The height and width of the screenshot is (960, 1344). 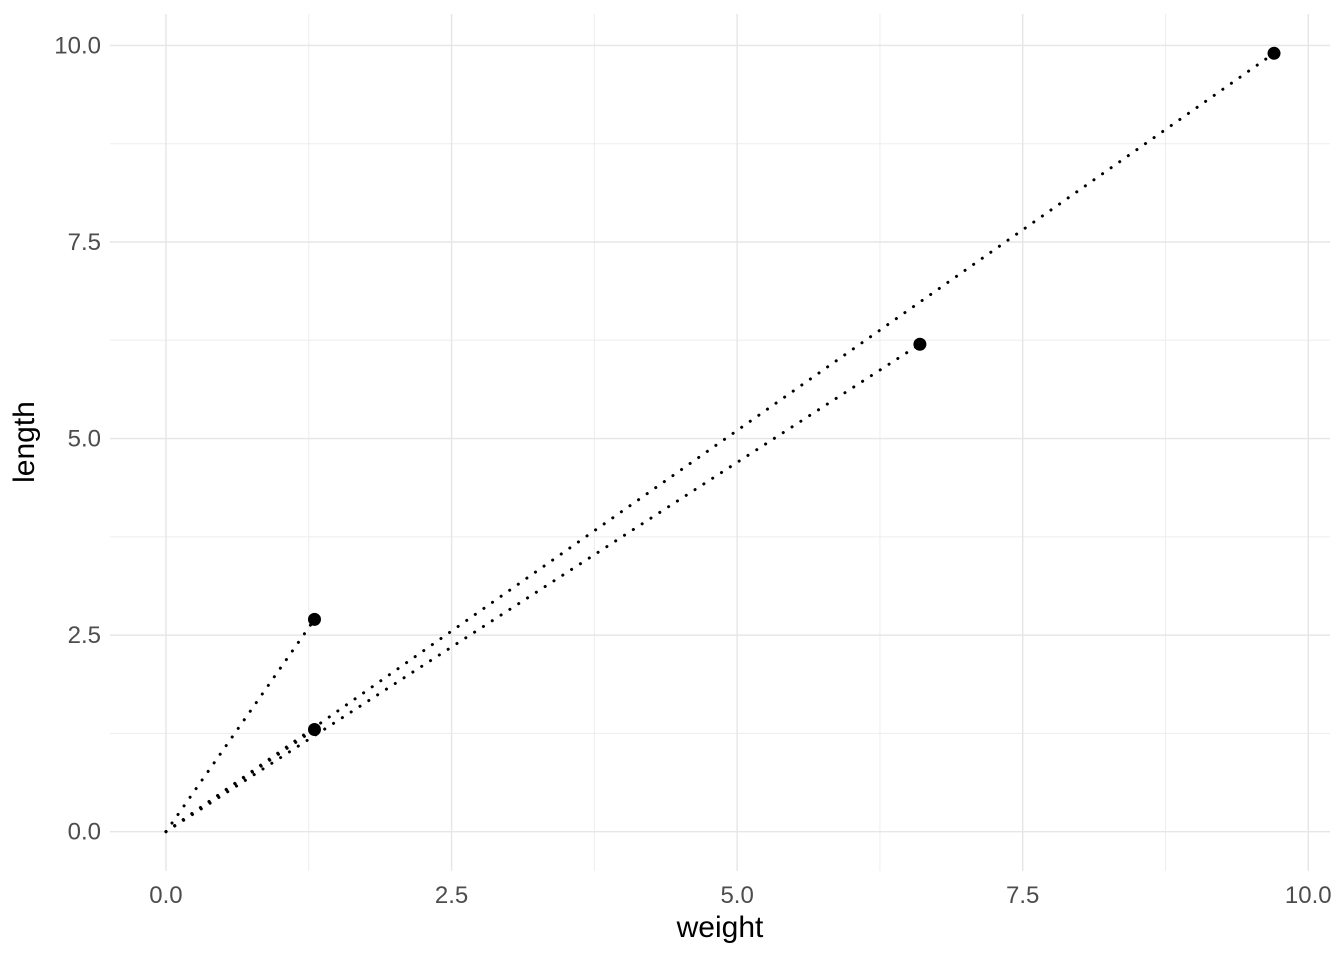 What do you see at coordinates (165, 895) in the screenshot?
I see `x-tick-label: 0.0` at bounding box center [165, 895].